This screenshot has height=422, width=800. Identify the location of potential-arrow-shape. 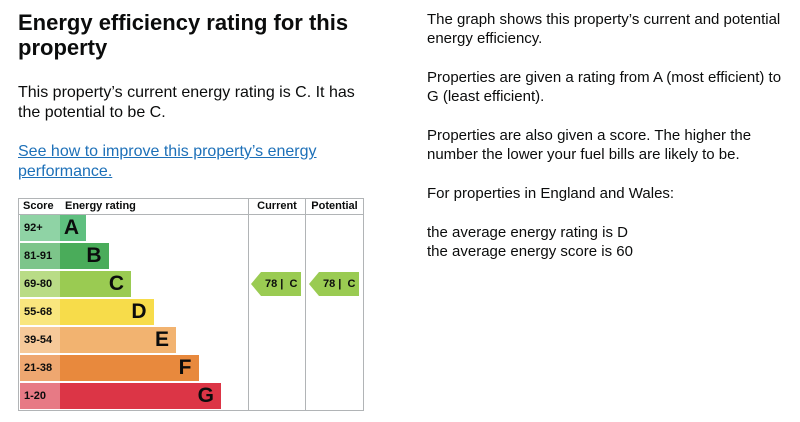
(334, 284).